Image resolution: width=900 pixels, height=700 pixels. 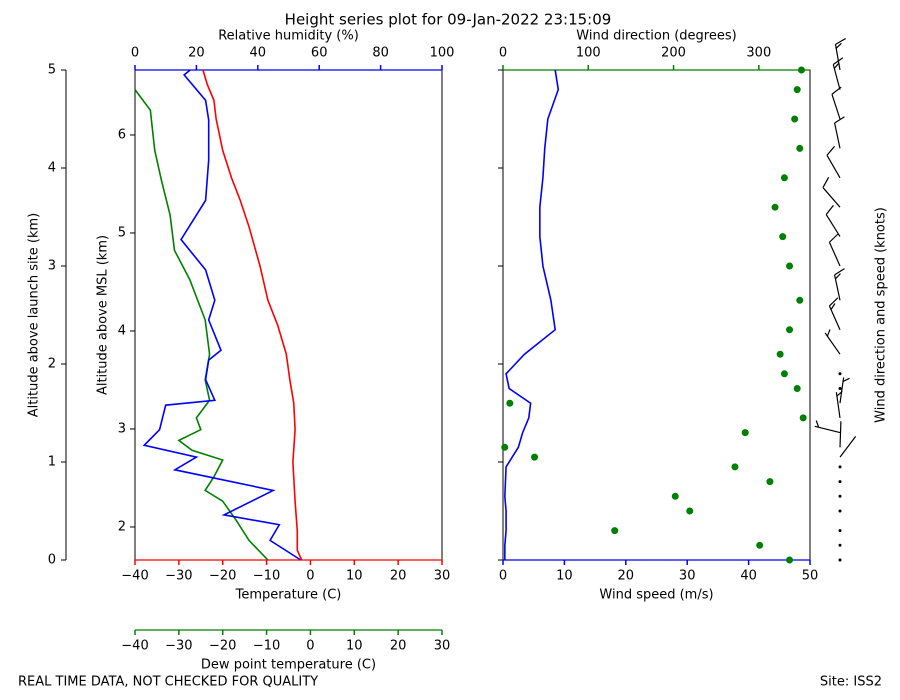 What do you see at coordinates (442, 576) in the screenshot?
I see `temperature-tick-label: 30` at bounding box center [442, 576].